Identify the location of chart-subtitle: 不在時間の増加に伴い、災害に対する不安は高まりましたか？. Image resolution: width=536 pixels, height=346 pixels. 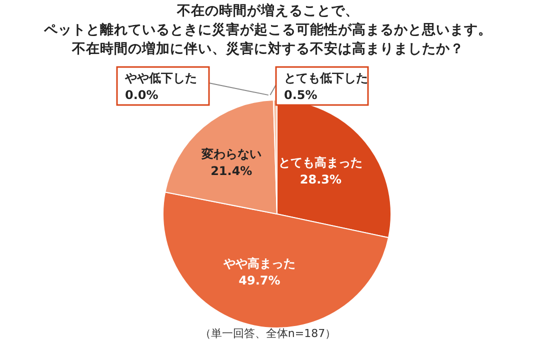
(268, 49).